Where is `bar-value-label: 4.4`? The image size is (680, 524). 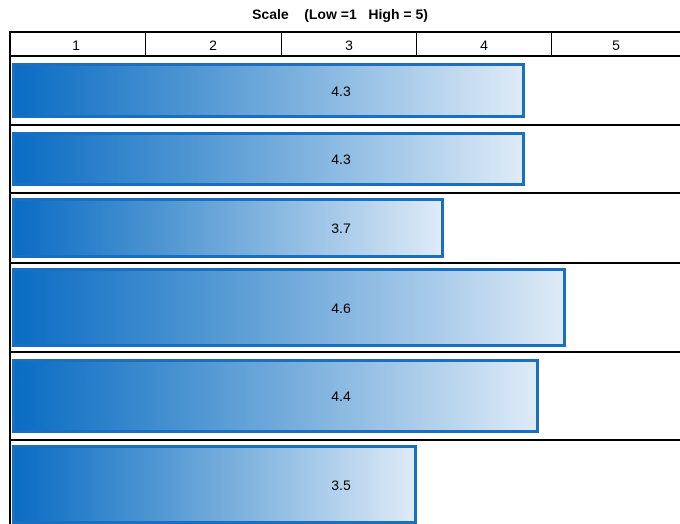 bar-value-label: 4.4 is located at coordinates (341, 396).